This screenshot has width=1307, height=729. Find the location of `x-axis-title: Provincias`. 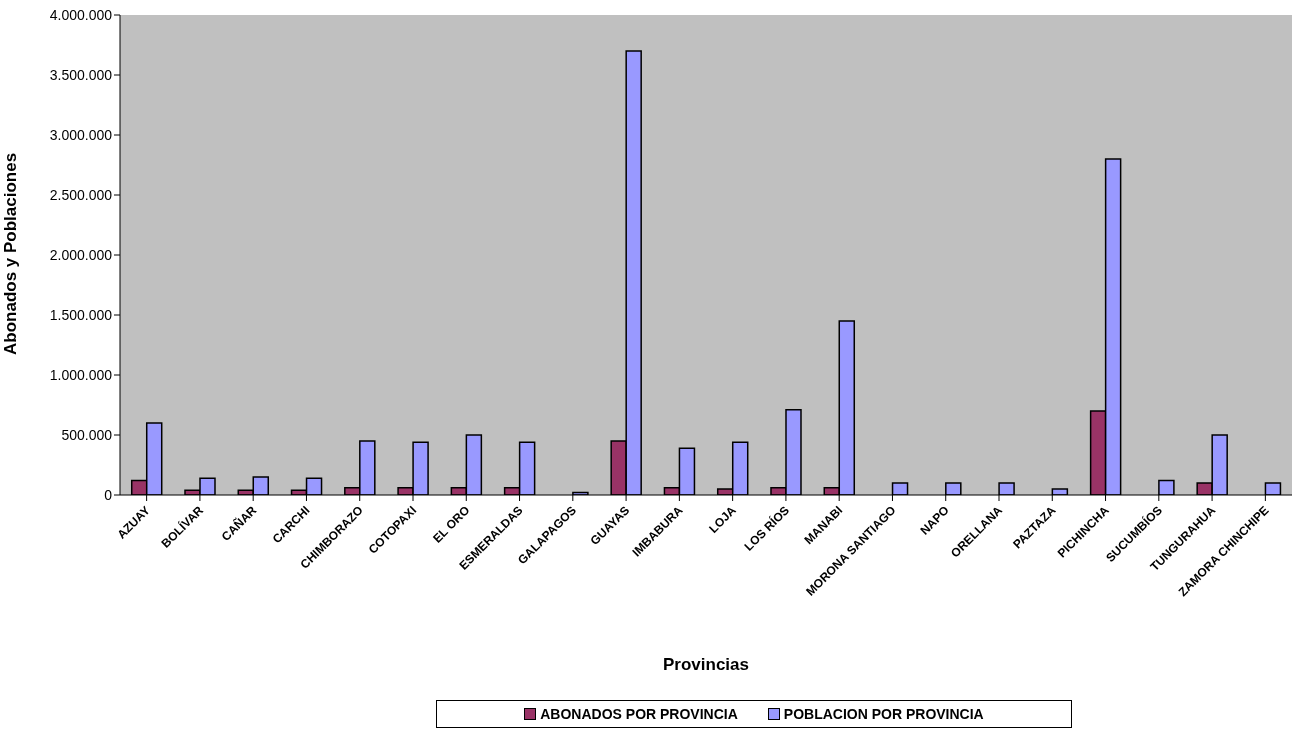

x-axis-title: Provincias is located at coordinates (706, 664).